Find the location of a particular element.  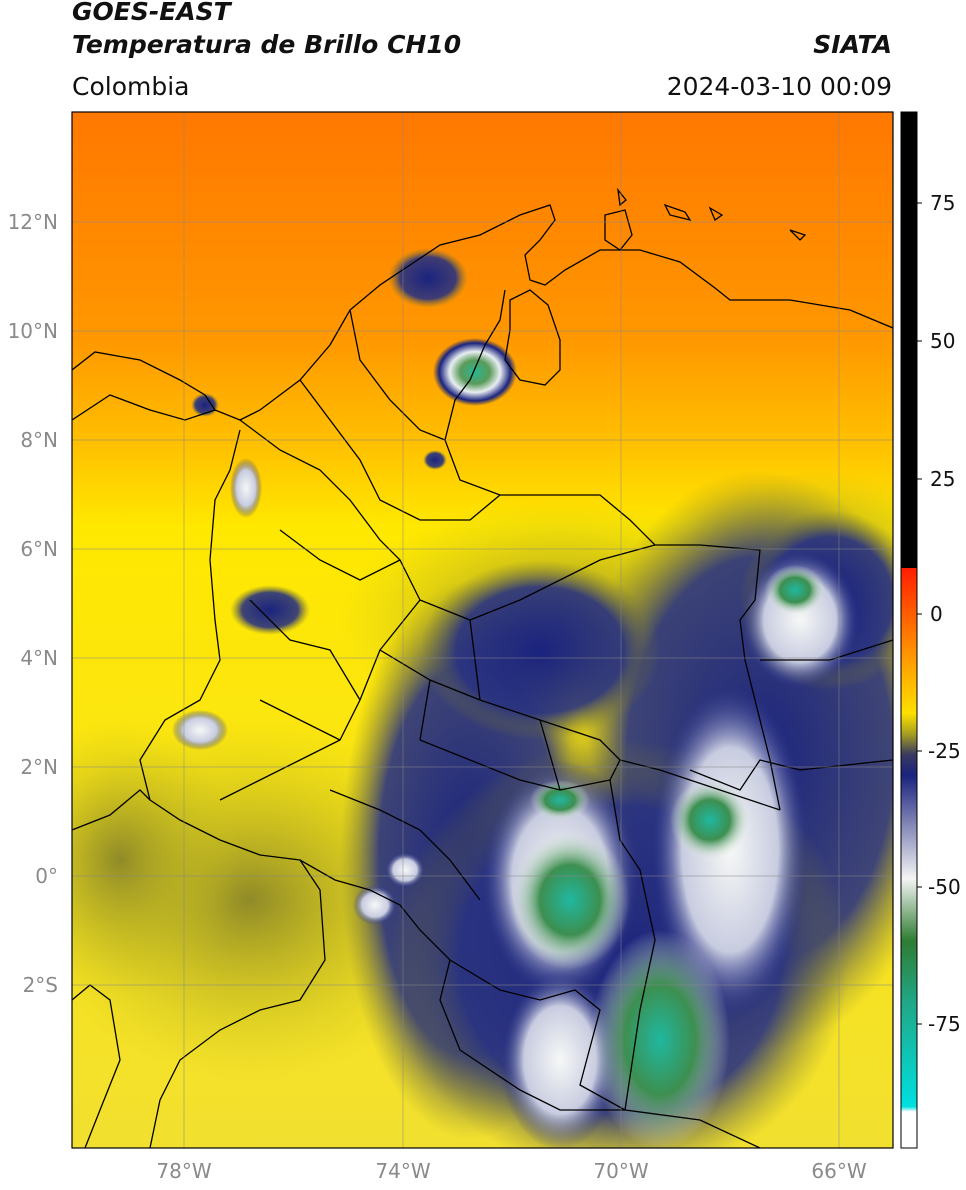

lat-tick-label: 6°N is located at coordinates (39, 549).